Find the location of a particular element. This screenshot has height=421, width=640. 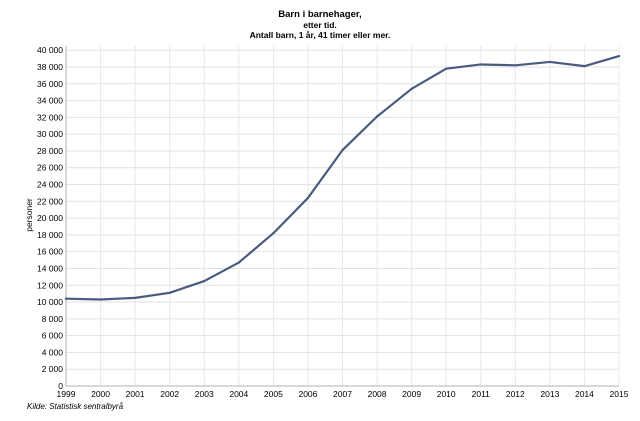

y-tick-label: 32 000 is located at coordinates (50, 117).